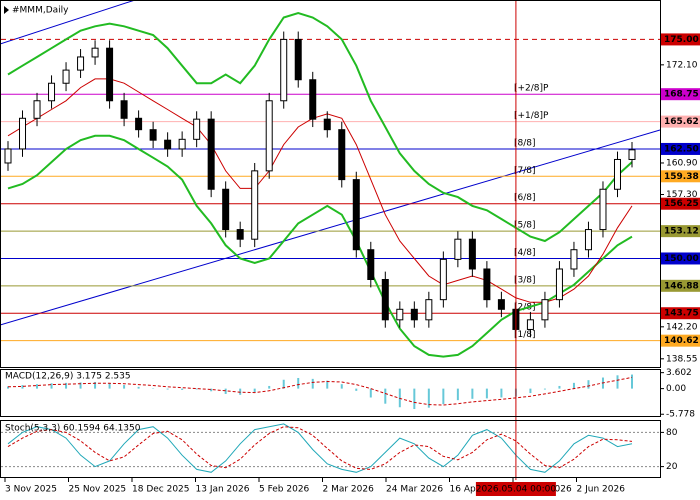 This screenshot has width=700, height=500. I want to click on stoch-panel-frame, so click(330, 449).